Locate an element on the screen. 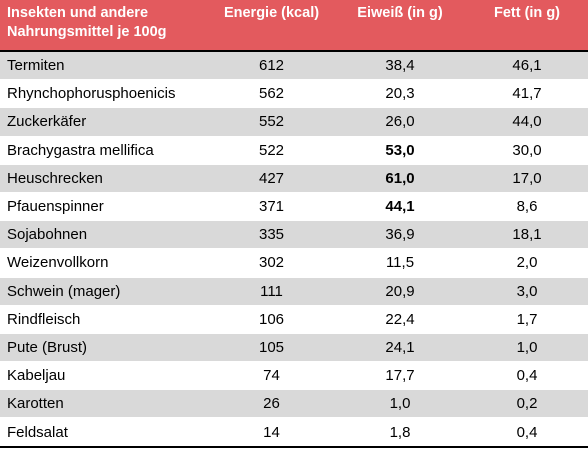 The image size is (588, 454). cell-protein: 17,7 is located at coordinates (400, 376).